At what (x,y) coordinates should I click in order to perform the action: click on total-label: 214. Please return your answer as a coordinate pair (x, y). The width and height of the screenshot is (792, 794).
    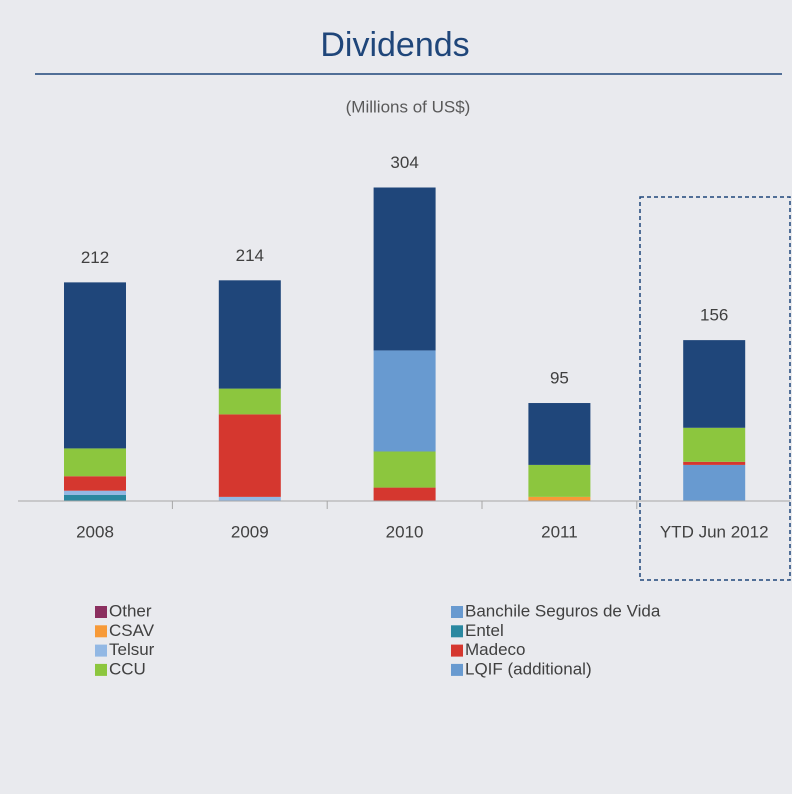
    Looking at the image, I should click on (250, 255).